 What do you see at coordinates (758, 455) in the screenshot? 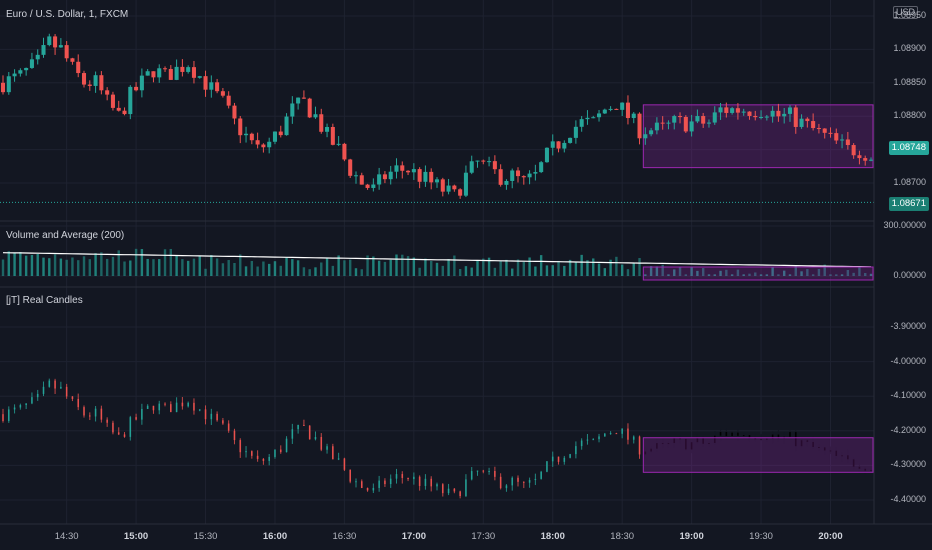
I see `highlight-rect-real` at bounding box center [758, 455].